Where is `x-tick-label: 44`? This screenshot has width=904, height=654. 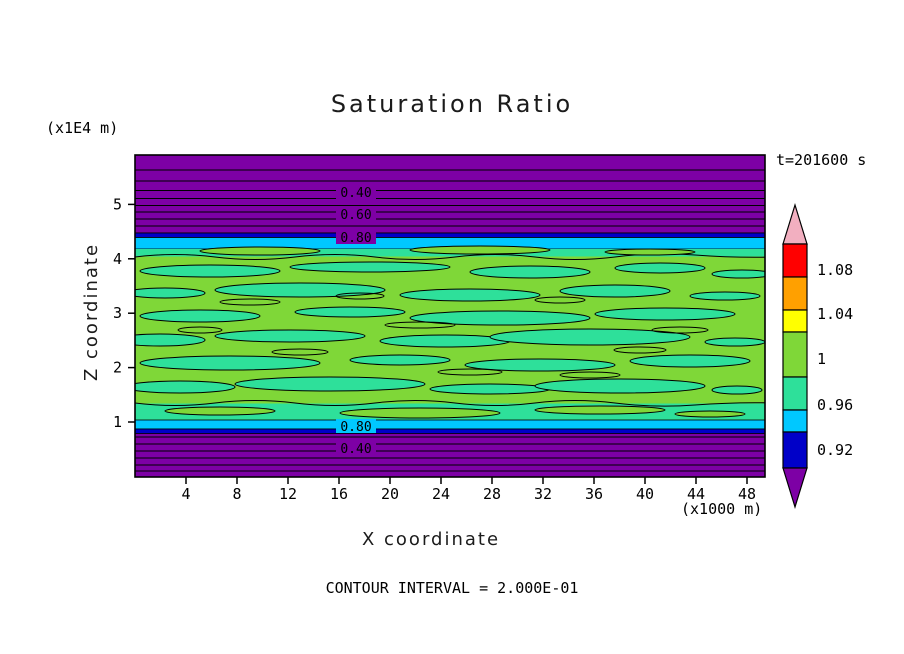 x-tick-label: 44 is located at coordinates (696, 494).